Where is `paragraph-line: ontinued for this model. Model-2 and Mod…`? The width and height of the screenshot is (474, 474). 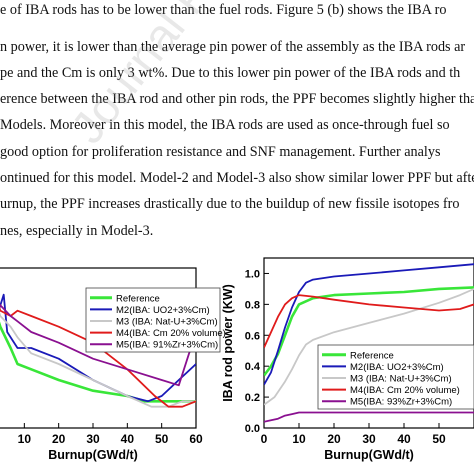
paragraph-line: ontinued for this model. Model-2 and Mod… is located at coordinates (237, 178).